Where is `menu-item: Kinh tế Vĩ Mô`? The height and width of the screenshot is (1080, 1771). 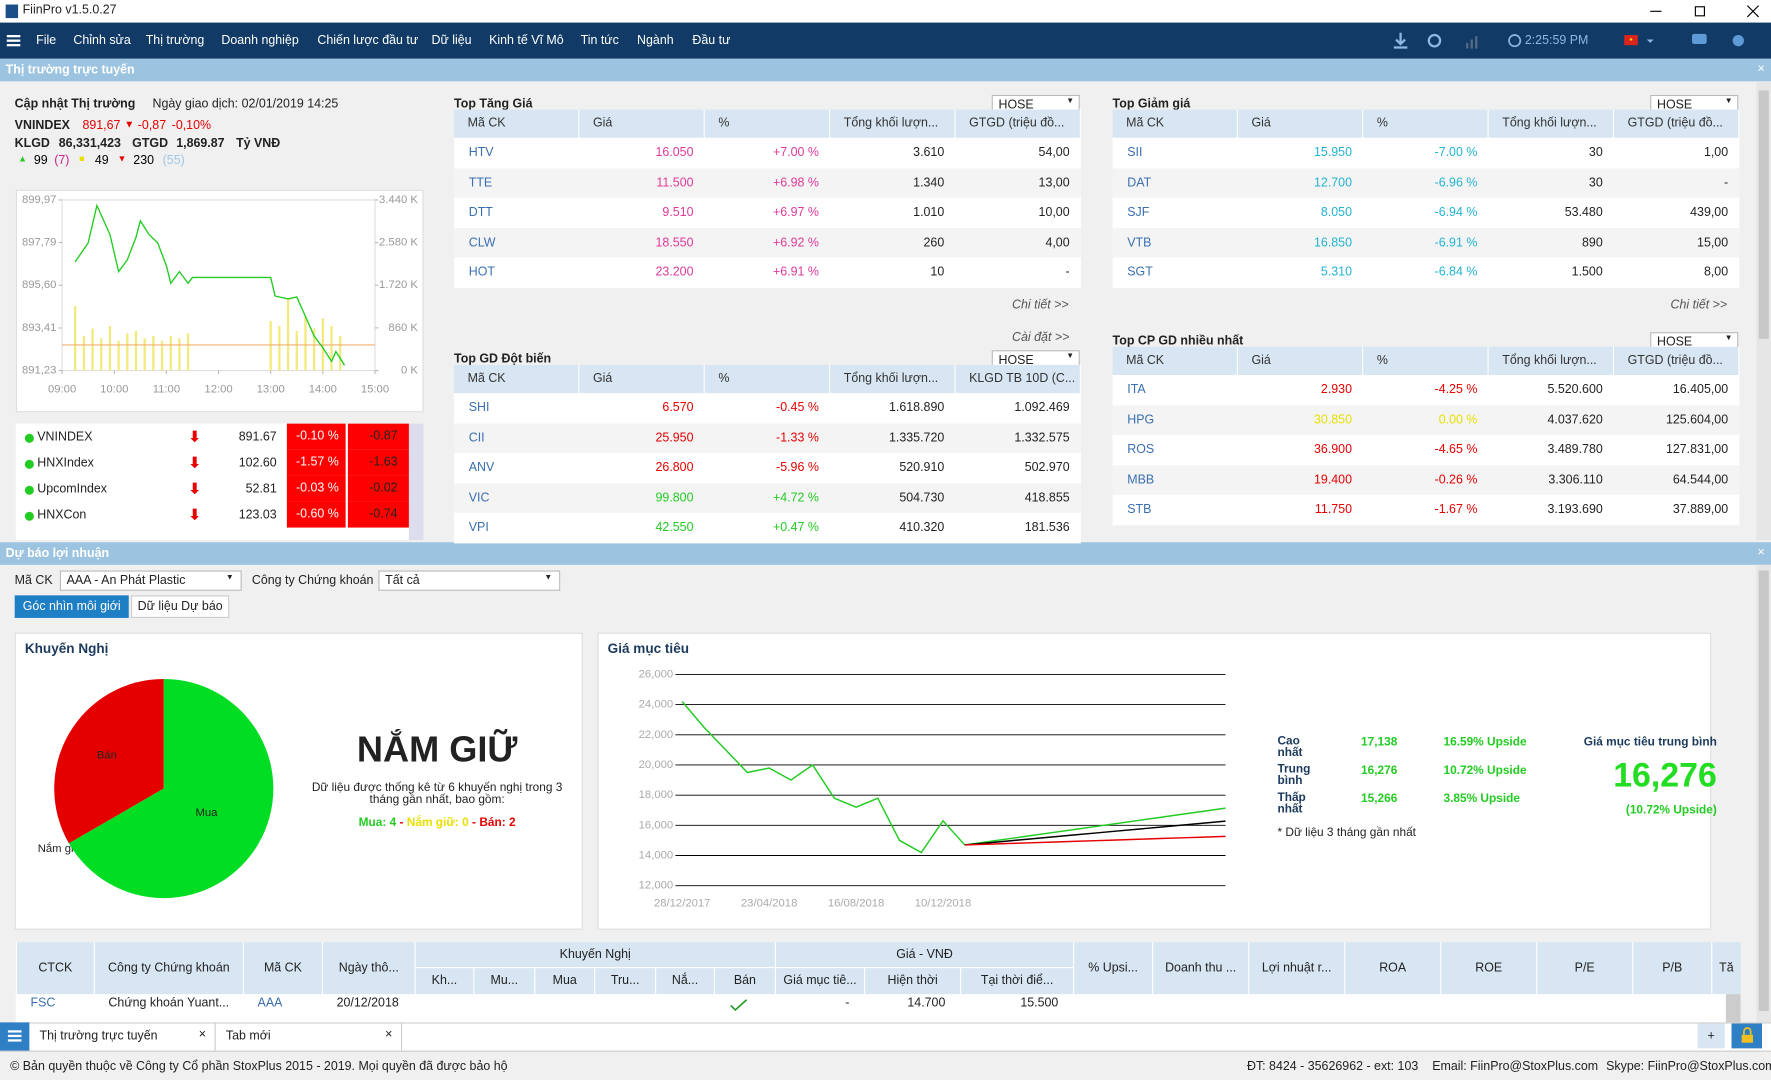 menu-item: Kinh tế Vĩ Mô is located at coordinates (526, 40).